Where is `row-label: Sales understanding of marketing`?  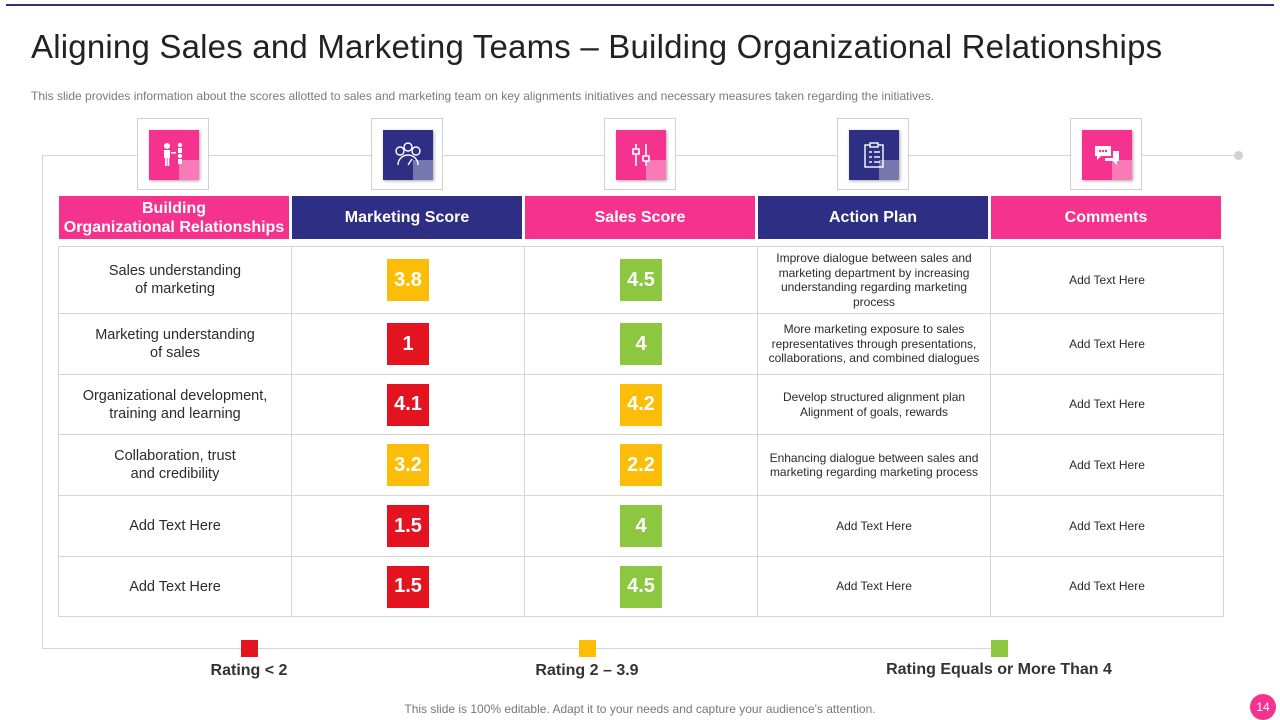 row-label: Sales understanding of marketing is located at coordinates (175, 280).